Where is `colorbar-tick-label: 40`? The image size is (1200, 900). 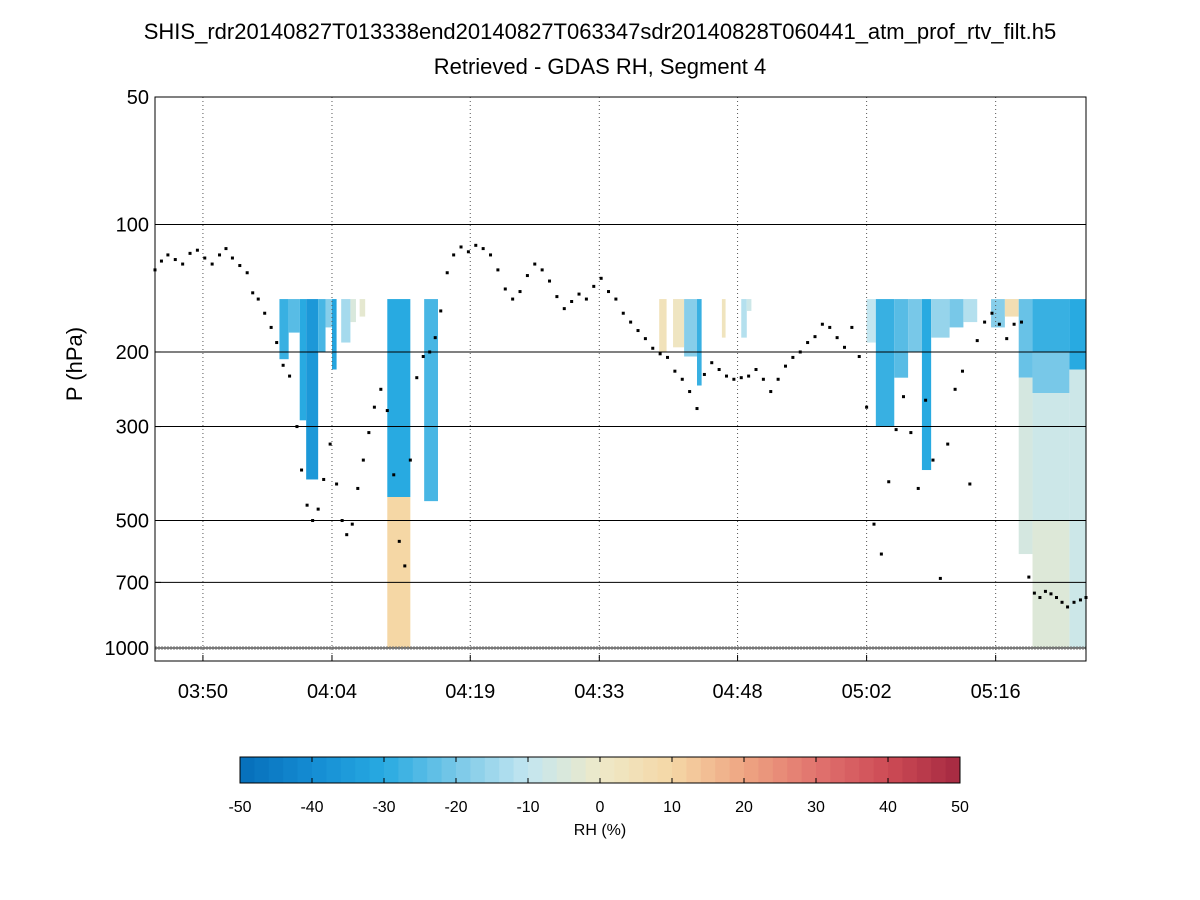
colorbar-tick-label: 40 is located at coordinates (888, 807).